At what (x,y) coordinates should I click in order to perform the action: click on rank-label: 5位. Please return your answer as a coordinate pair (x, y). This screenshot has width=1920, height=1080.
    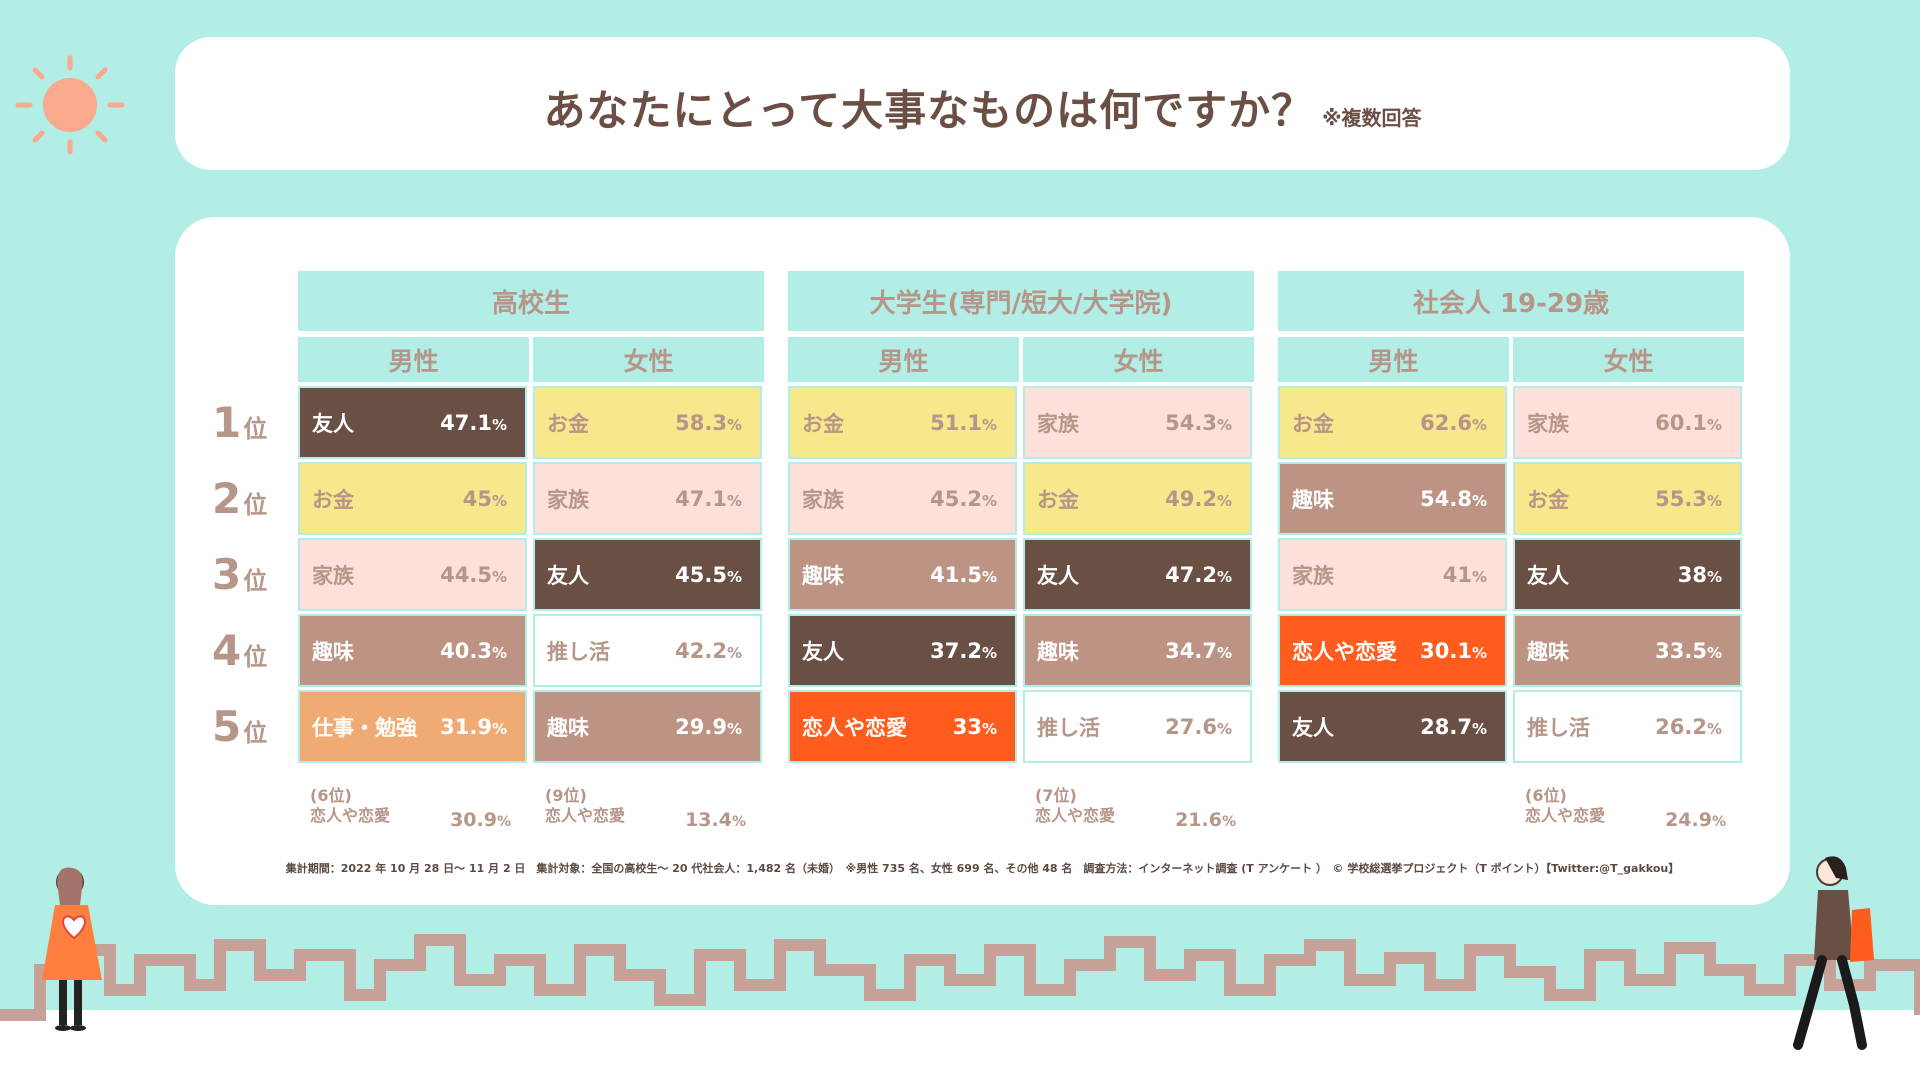
    Looking at the image, I should click on (239, 727).